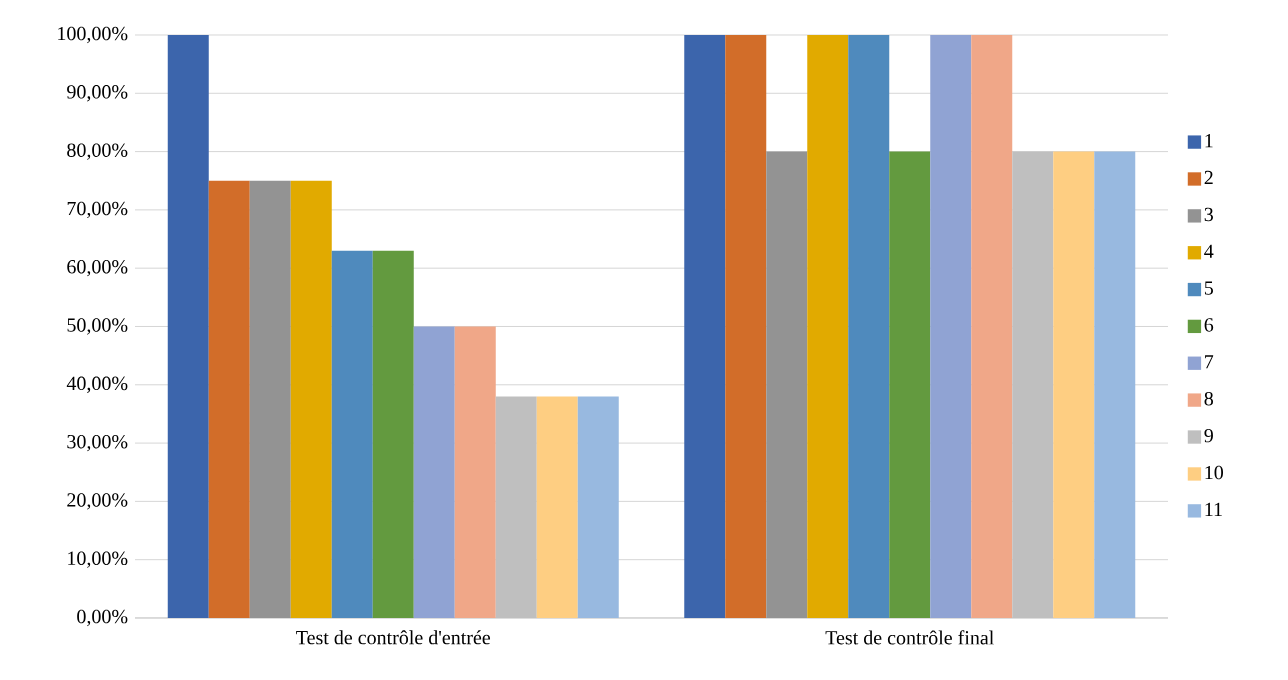 Image resolution: width=1288 pixels, height=680 pixels. I want to click on legend-label: 10, so click(1214, 472).